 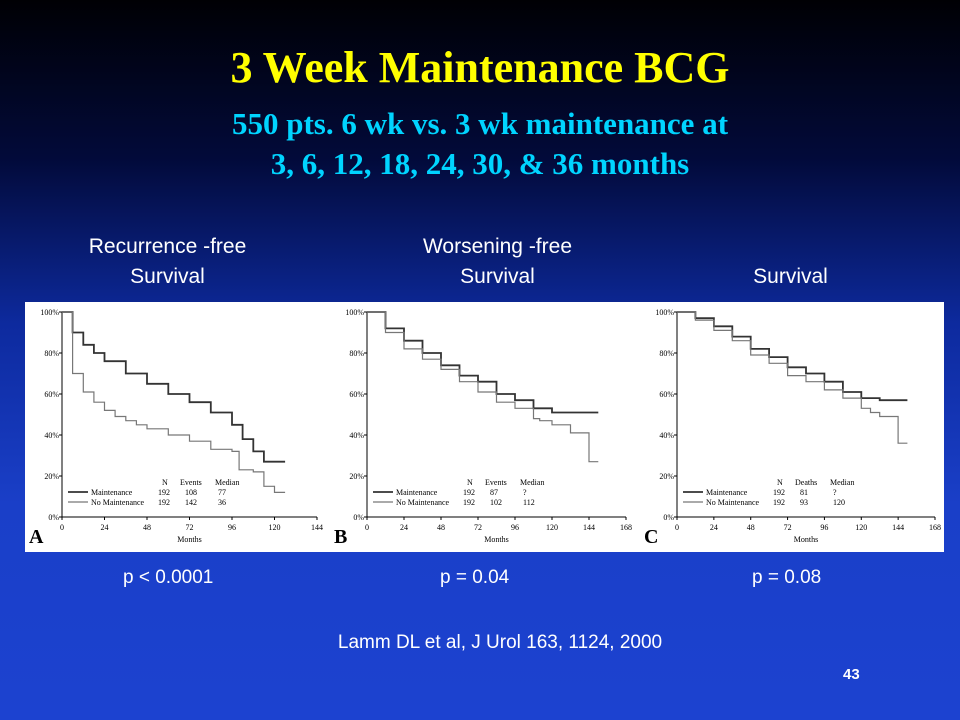 I want to click on subtitle-line-1: 550 pts. 6 wk vs. 3 wk maintenance at, so click(x=480, y=123).